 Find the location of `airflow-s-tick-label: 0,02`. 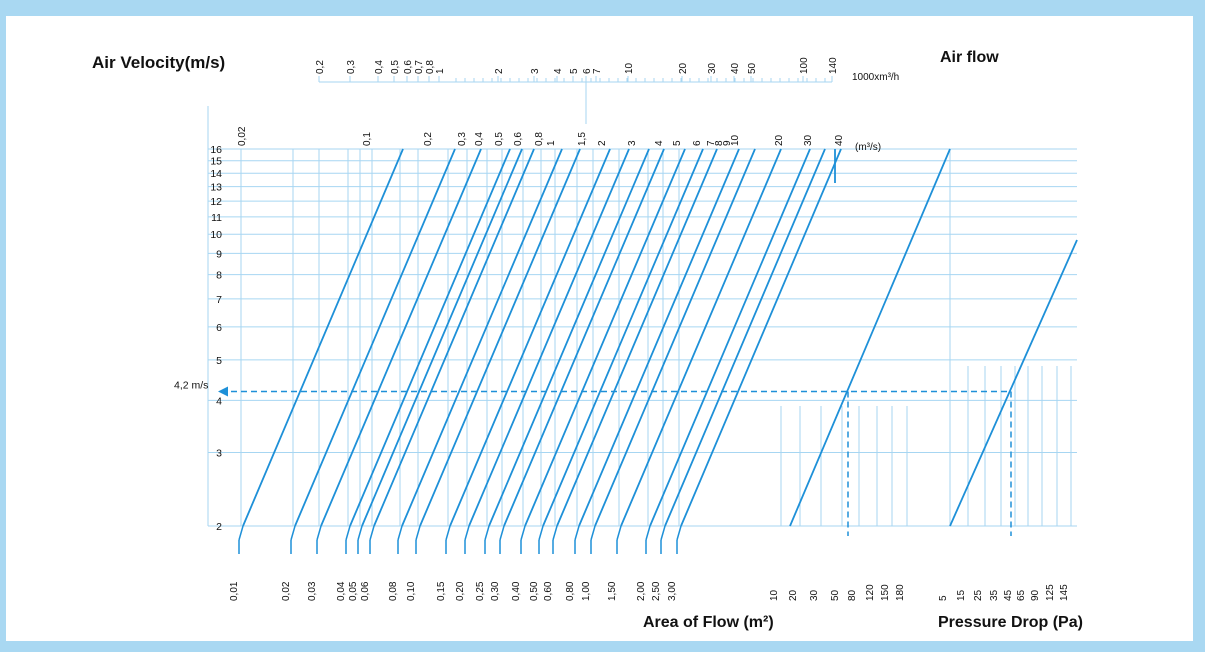

airflow-s-tick-label: 0,02 is located at coordinates (242, 136).